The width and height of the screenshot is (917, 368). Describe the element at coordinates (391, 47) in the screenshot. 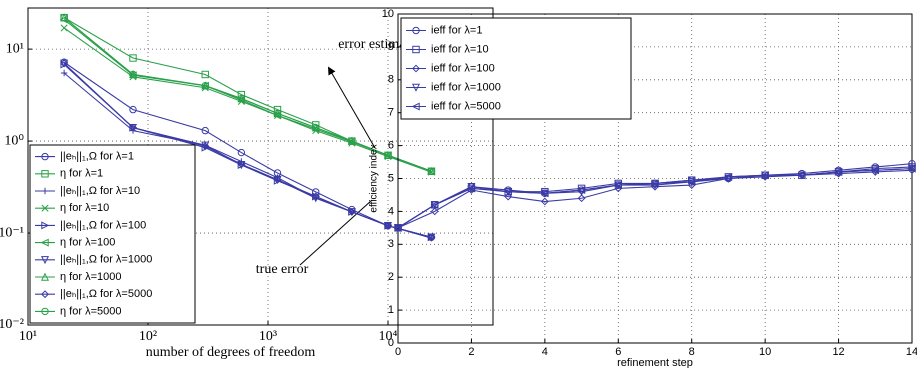

I see `y-tick-label: 9` at that location.